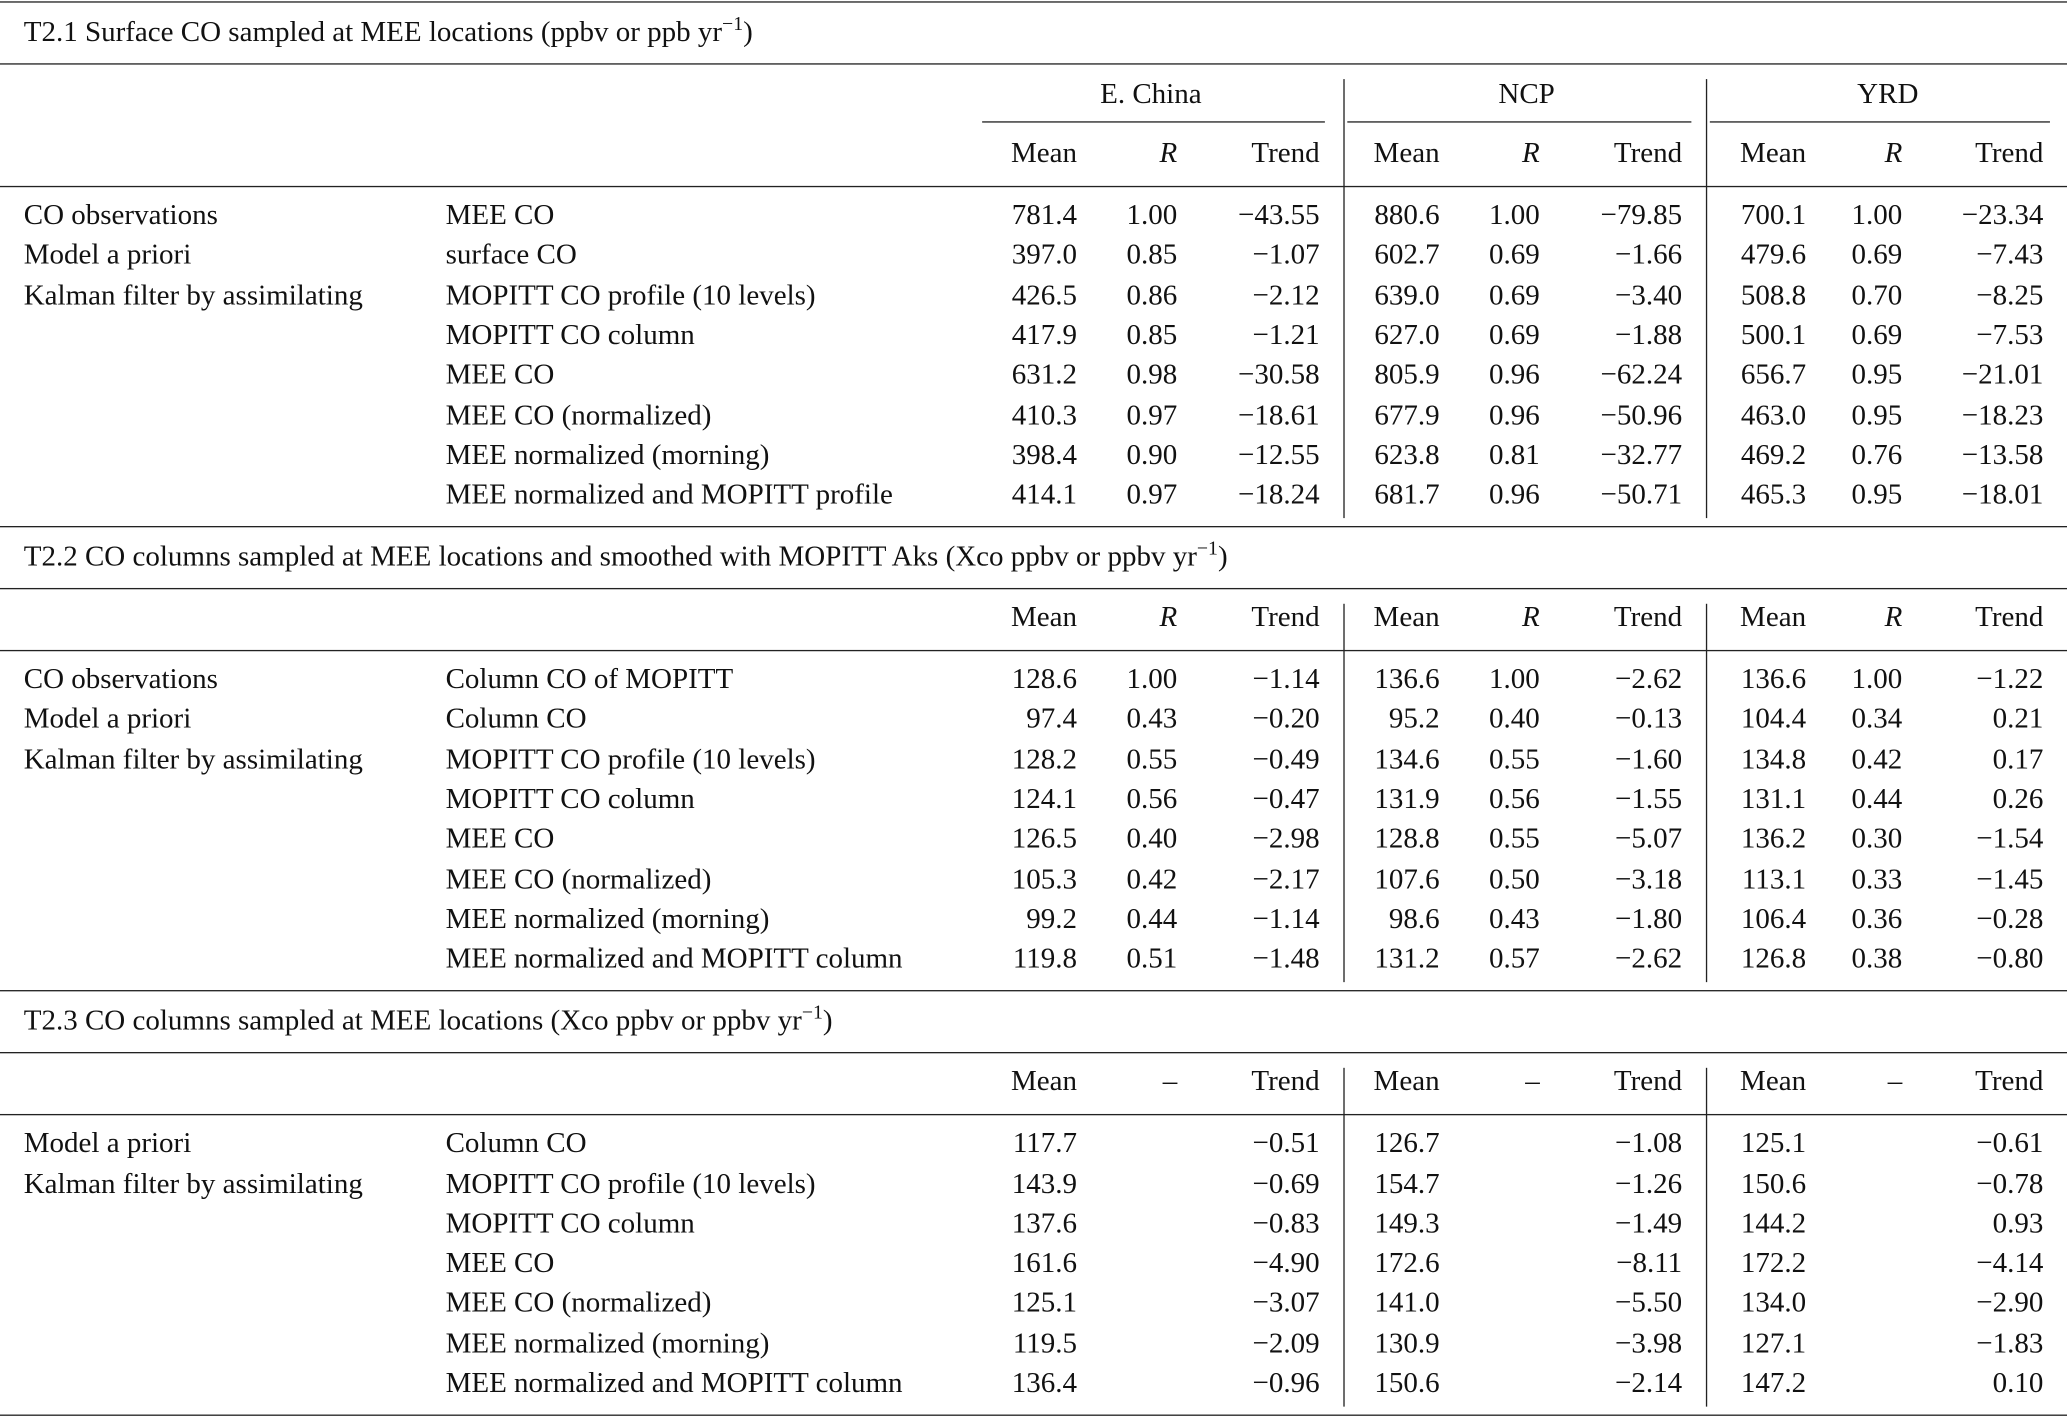  I want to click on cell-value: 0.98, so click(1152, 374).